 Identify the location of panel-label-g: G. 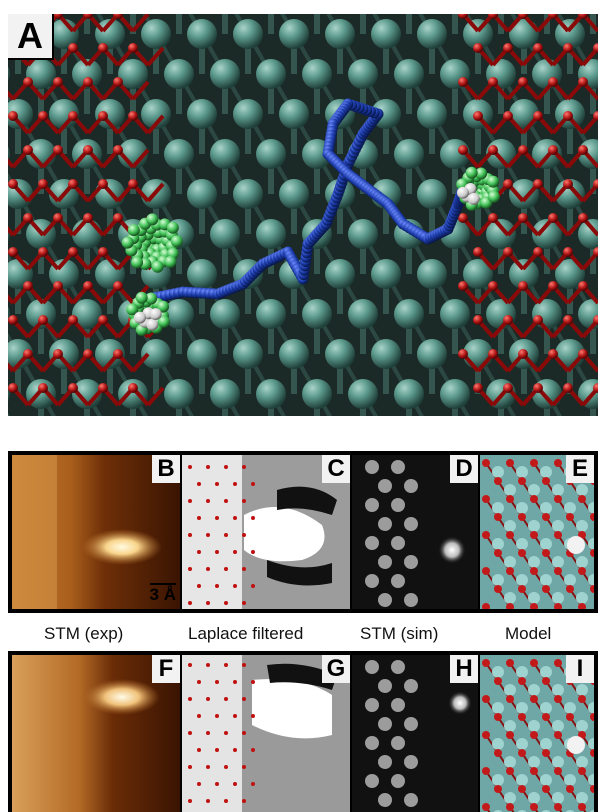
(336, 669).